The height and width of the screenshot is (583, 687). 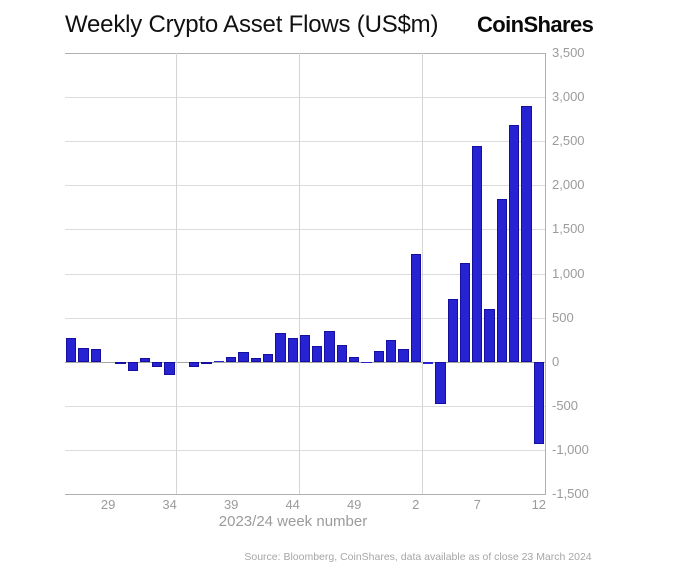 I want to click on y-tick-label: 500, so click(x=563, y=317).